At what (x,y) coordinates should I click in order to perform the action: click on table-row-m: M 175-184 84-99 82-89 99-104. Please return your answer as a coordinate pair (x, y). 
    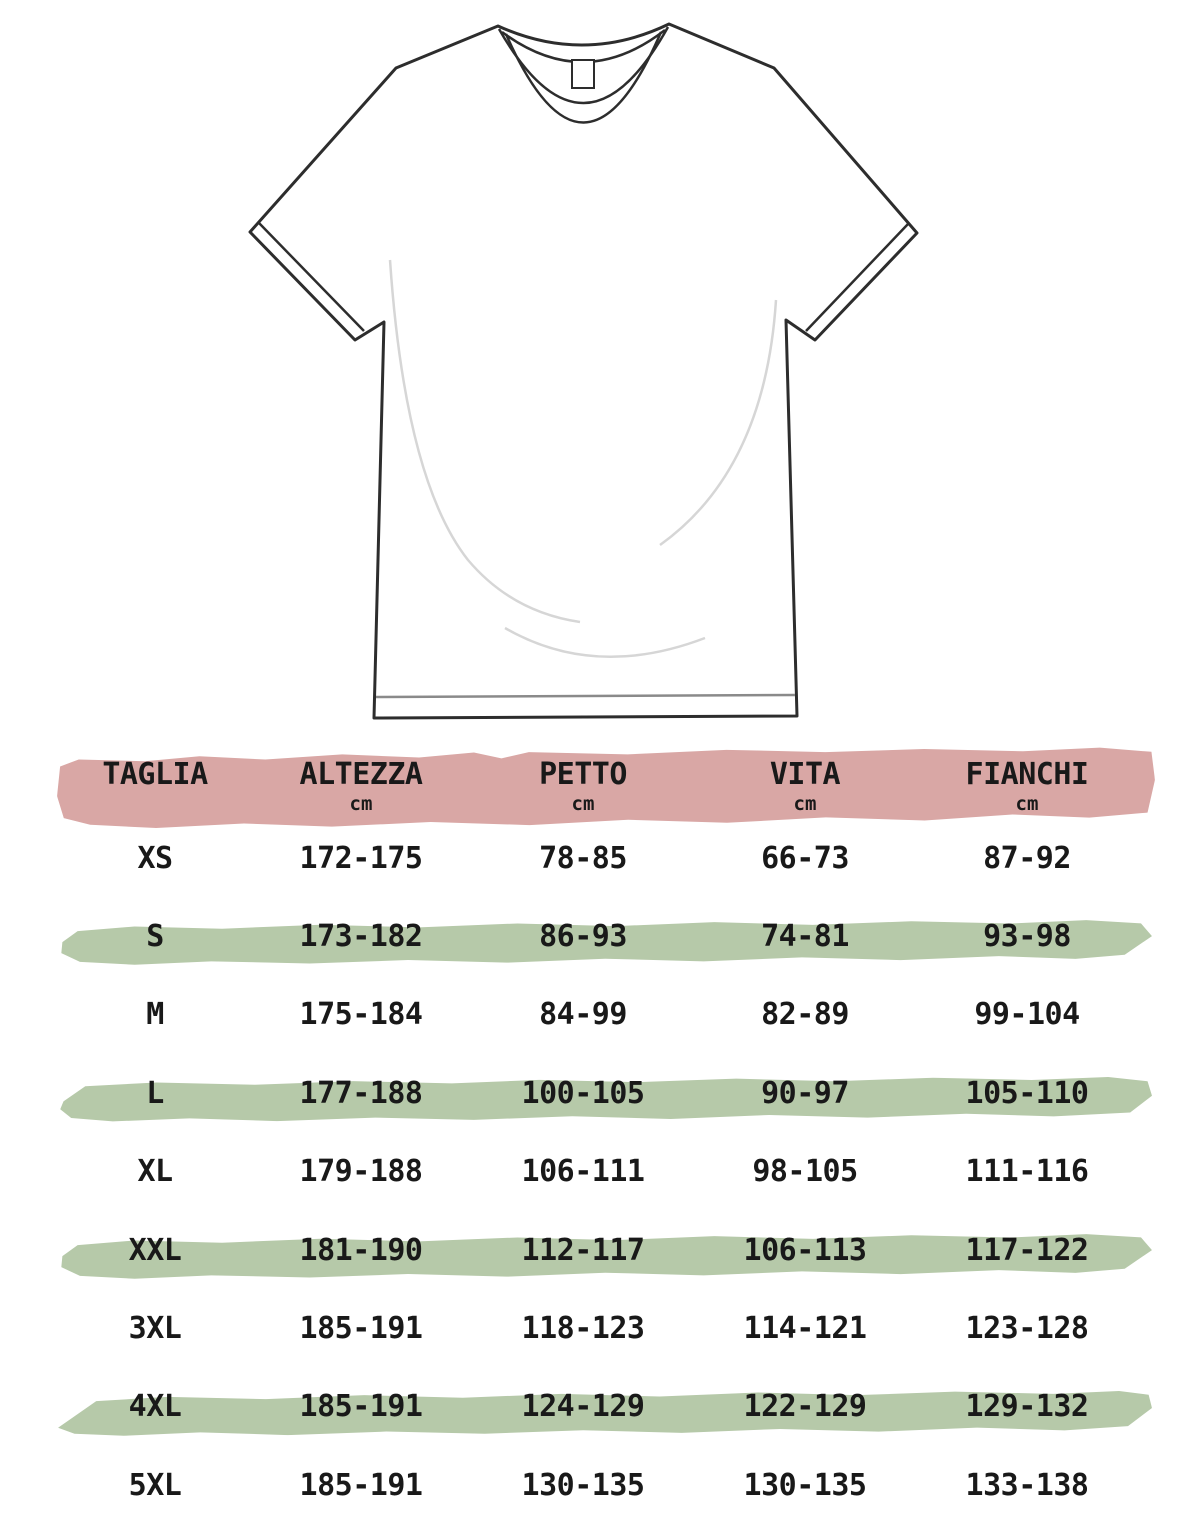
    Looking at the image, I should click on (606, 1015).